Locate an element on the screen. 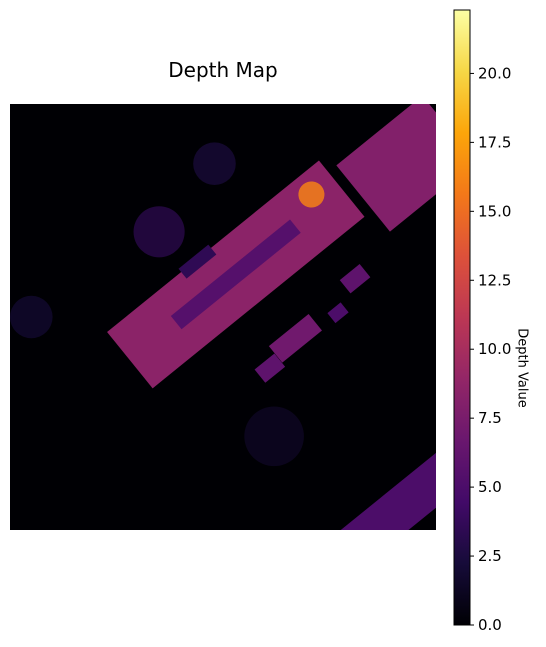 This screenshot has width=546, height=647. colorbar-tick-label: 17.5 is located at coordinates (494, 142).